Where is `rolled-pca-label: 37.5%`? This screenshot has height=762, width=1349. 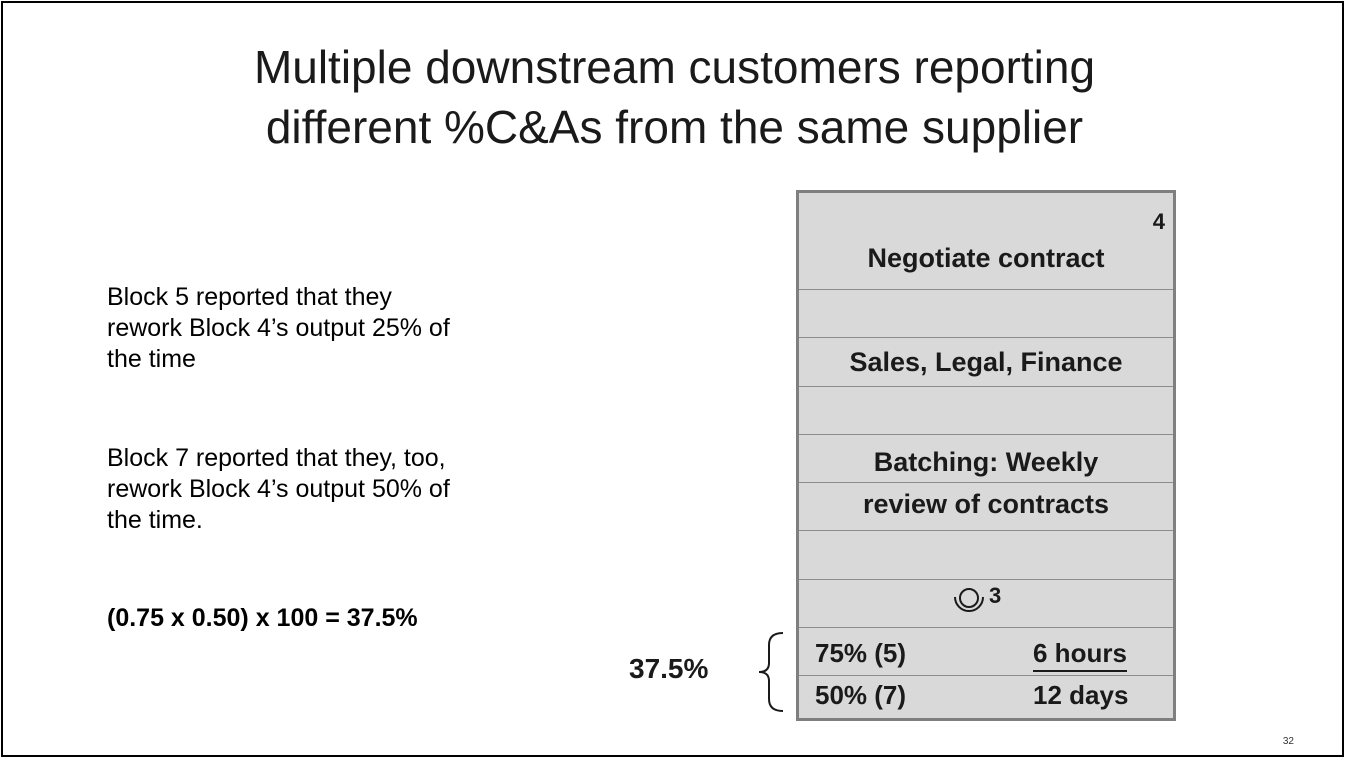
rolled-pca-label: 37.5% is located at coordinates (669, 668).